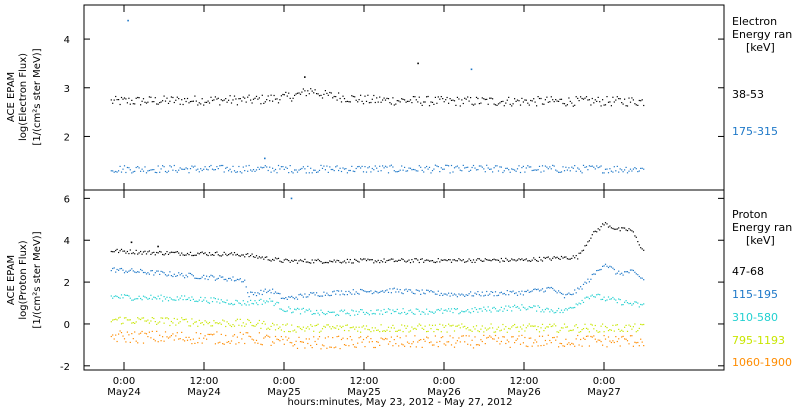 Image resolution: width=800 pixels, height=410 pixels. What do you see at coordinates (762, 227) in the screenshot?
I see `proton-legend-title-2: Energy ran` at bounding box center [762, 227].